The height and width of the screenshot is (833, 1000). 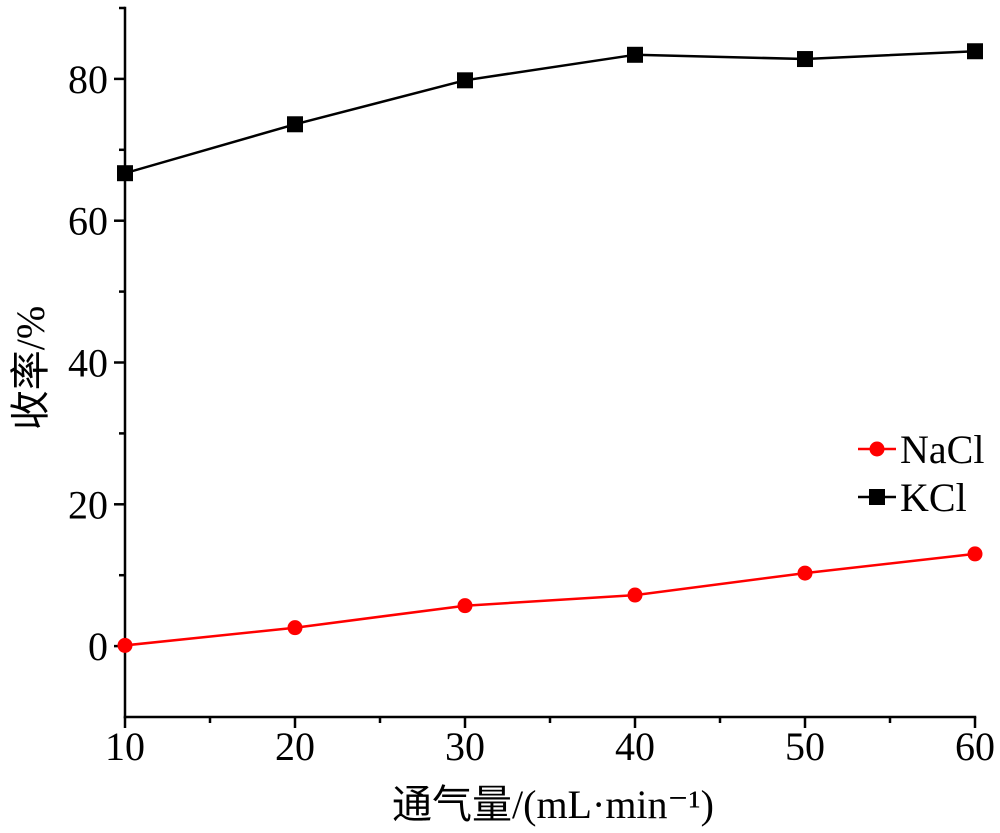 I want to click on series-nacl, so click(x=550, y=599).